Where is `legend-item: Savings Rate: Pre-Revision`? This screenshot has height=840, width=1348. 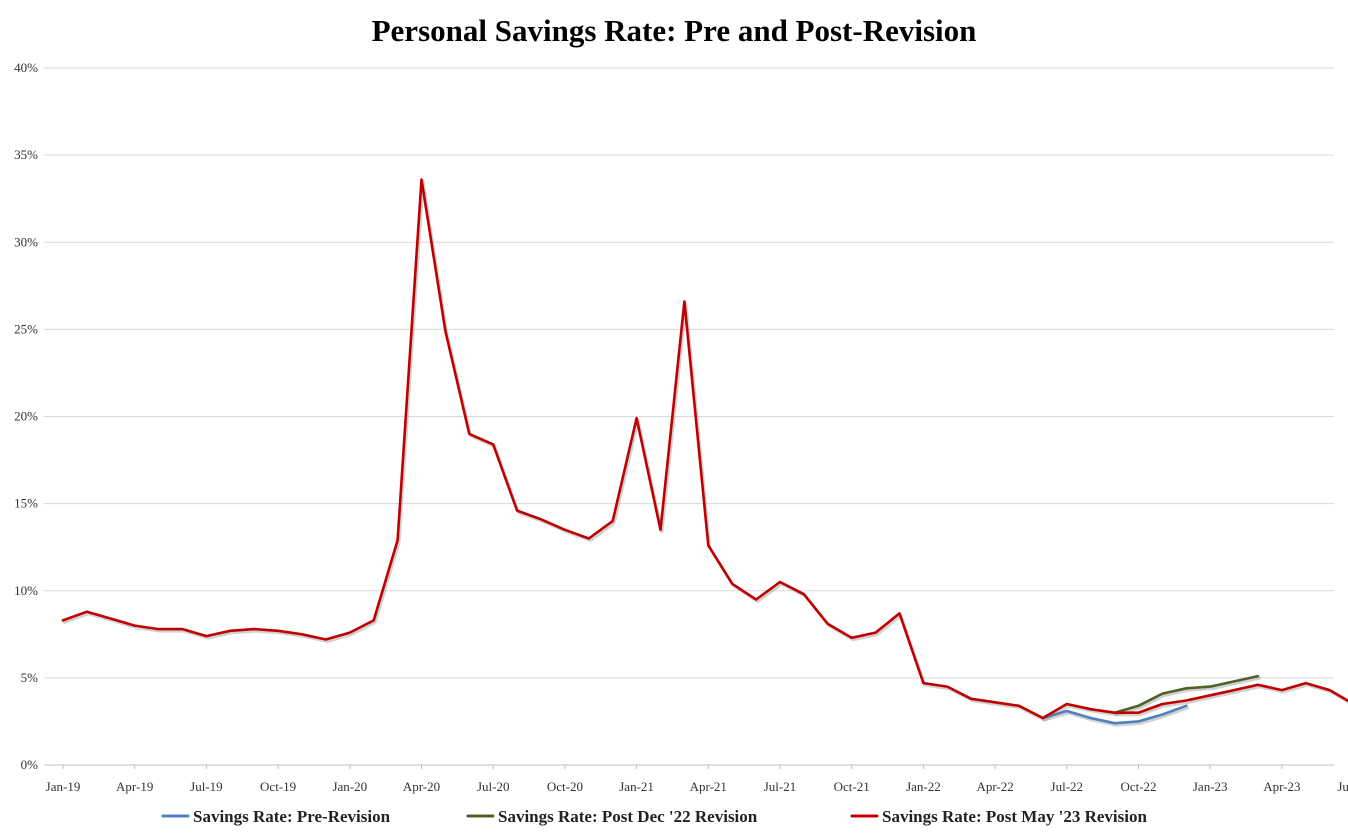 legend-item: Savings Rate: Pre-Revision is located at coordinates (276, 816).